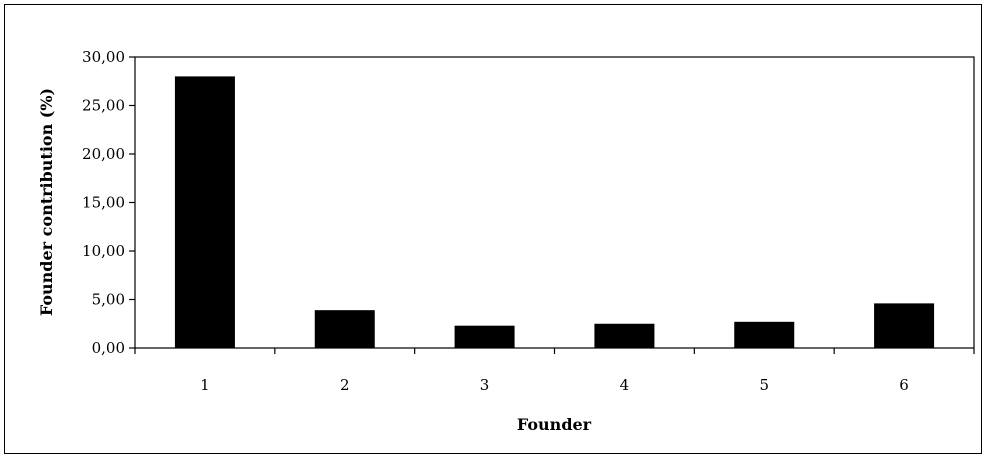 This screenshot has width=987, height=459. I want to click on y-tick-label: 30,00, so click(103, 57).